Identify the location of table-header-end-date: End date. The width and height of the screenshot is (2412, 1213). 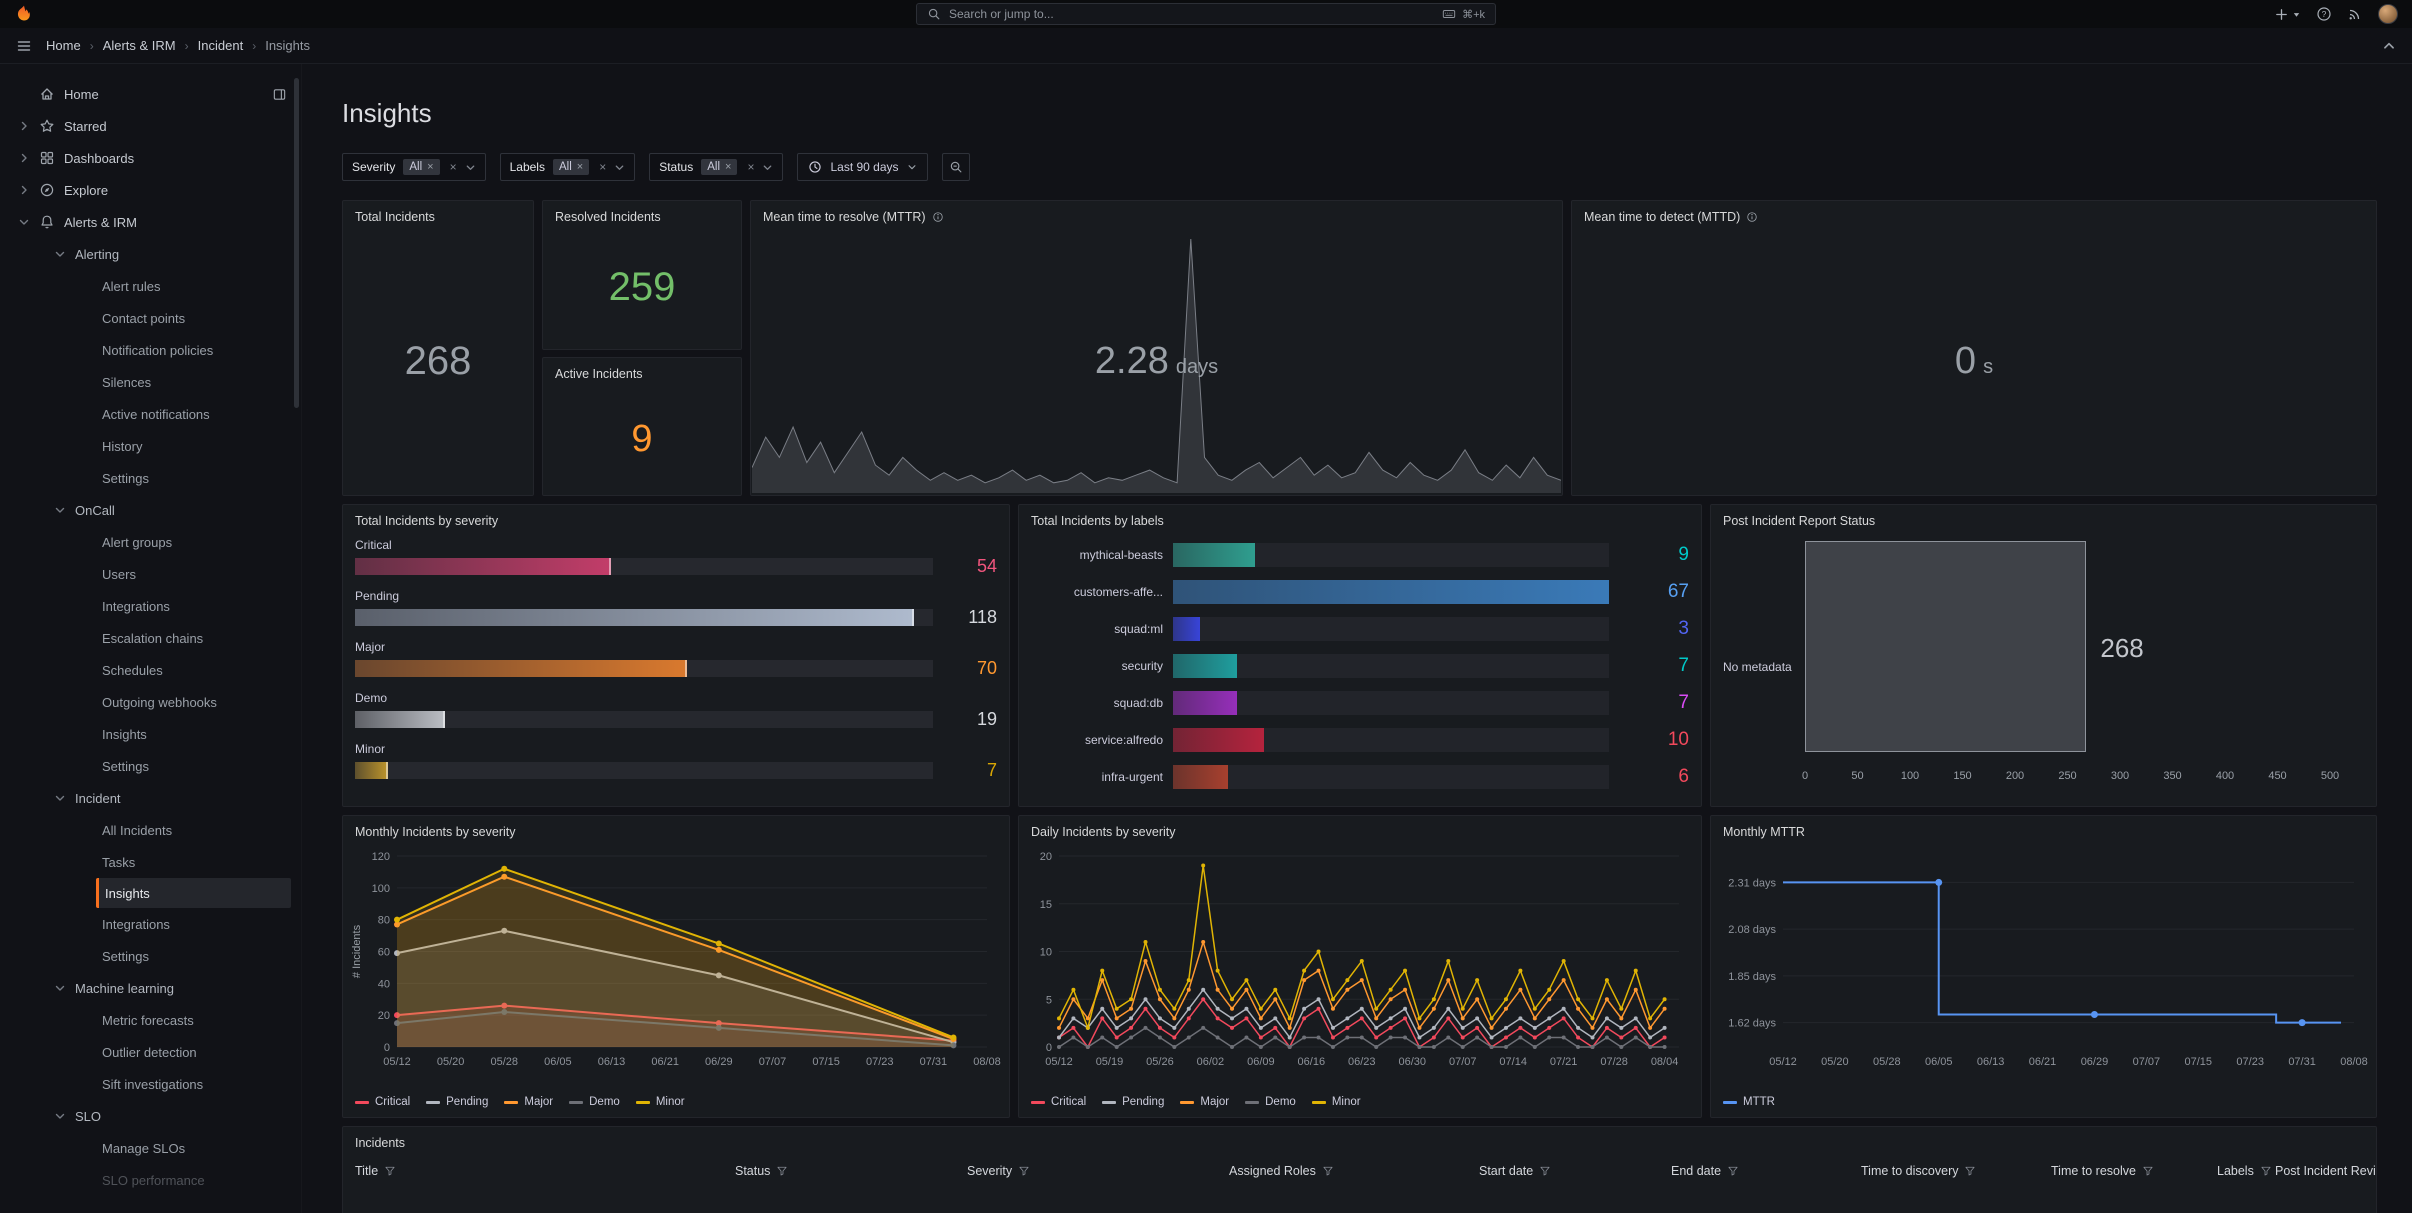
(1766, 1171).